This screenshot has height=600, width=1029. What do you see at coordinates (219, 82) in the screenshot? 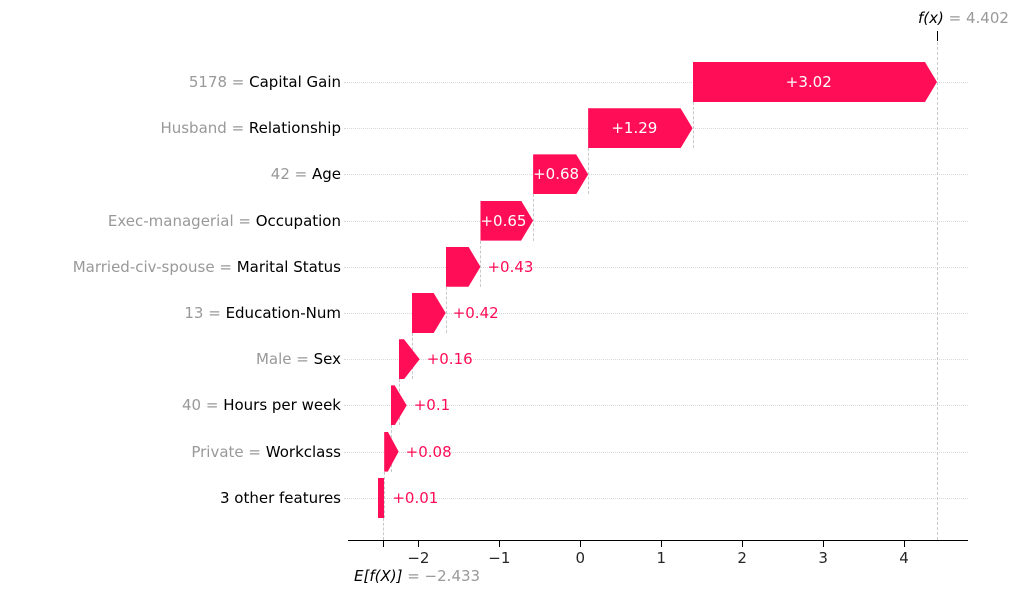
I see `feature-value-prefix: 5178 =` at bounding box center [219, 82].